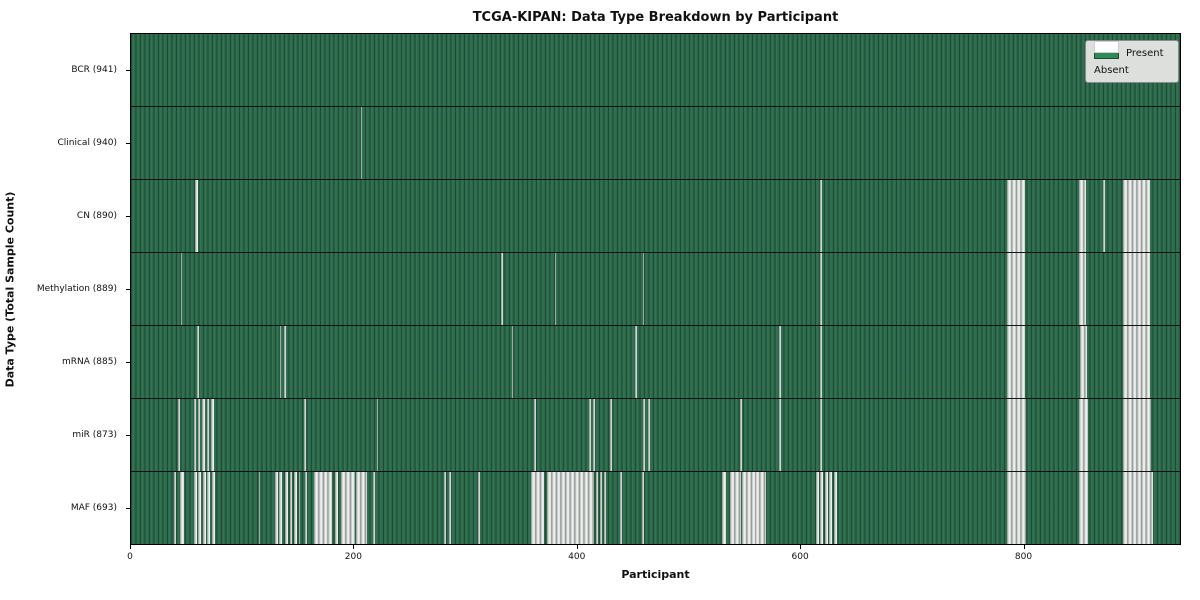  I want to click on heatmap-row-methylation, so click(655, 289).